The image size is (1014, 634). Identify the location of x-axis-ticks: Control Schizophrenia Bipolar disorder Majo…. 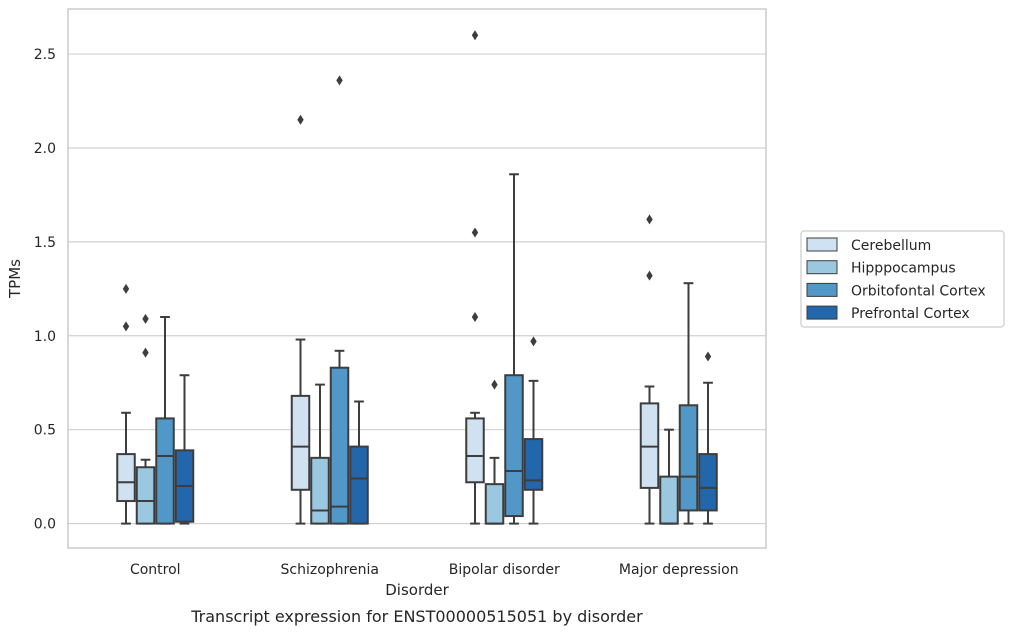
(434, 570).